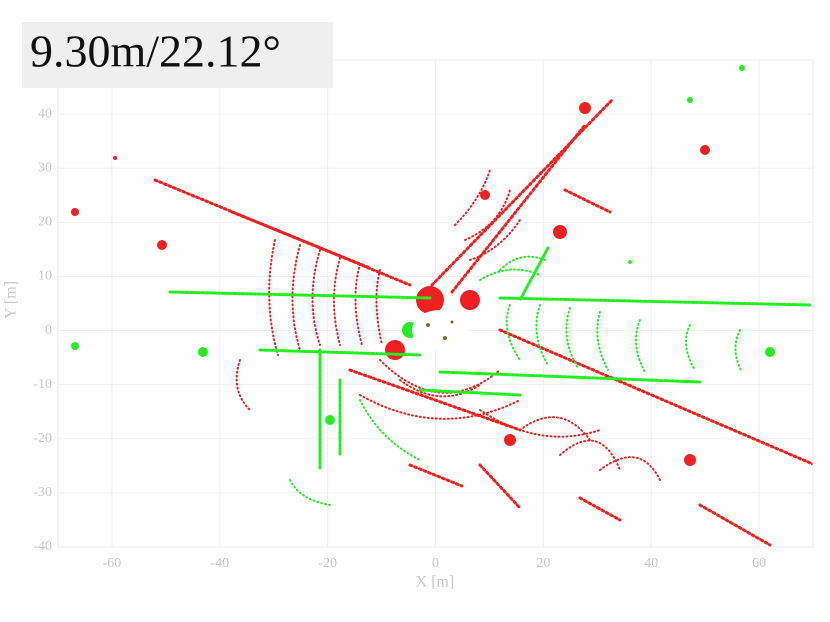  What do you see at coordinates (651, 563) in the screenshot?
I see `x-tick-label: 40` at bounding box center [651, 563].